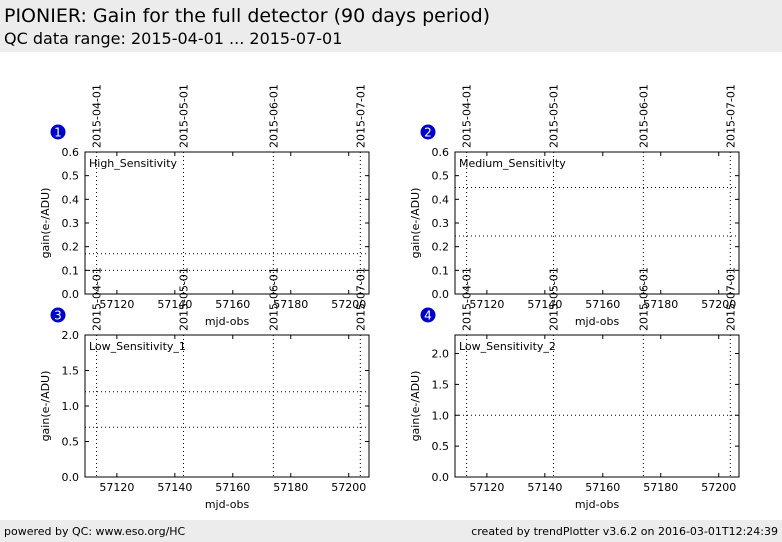 The height and width of the screenshot is (542, 782). I want to click on chart-3-badge, so click(58, 315).